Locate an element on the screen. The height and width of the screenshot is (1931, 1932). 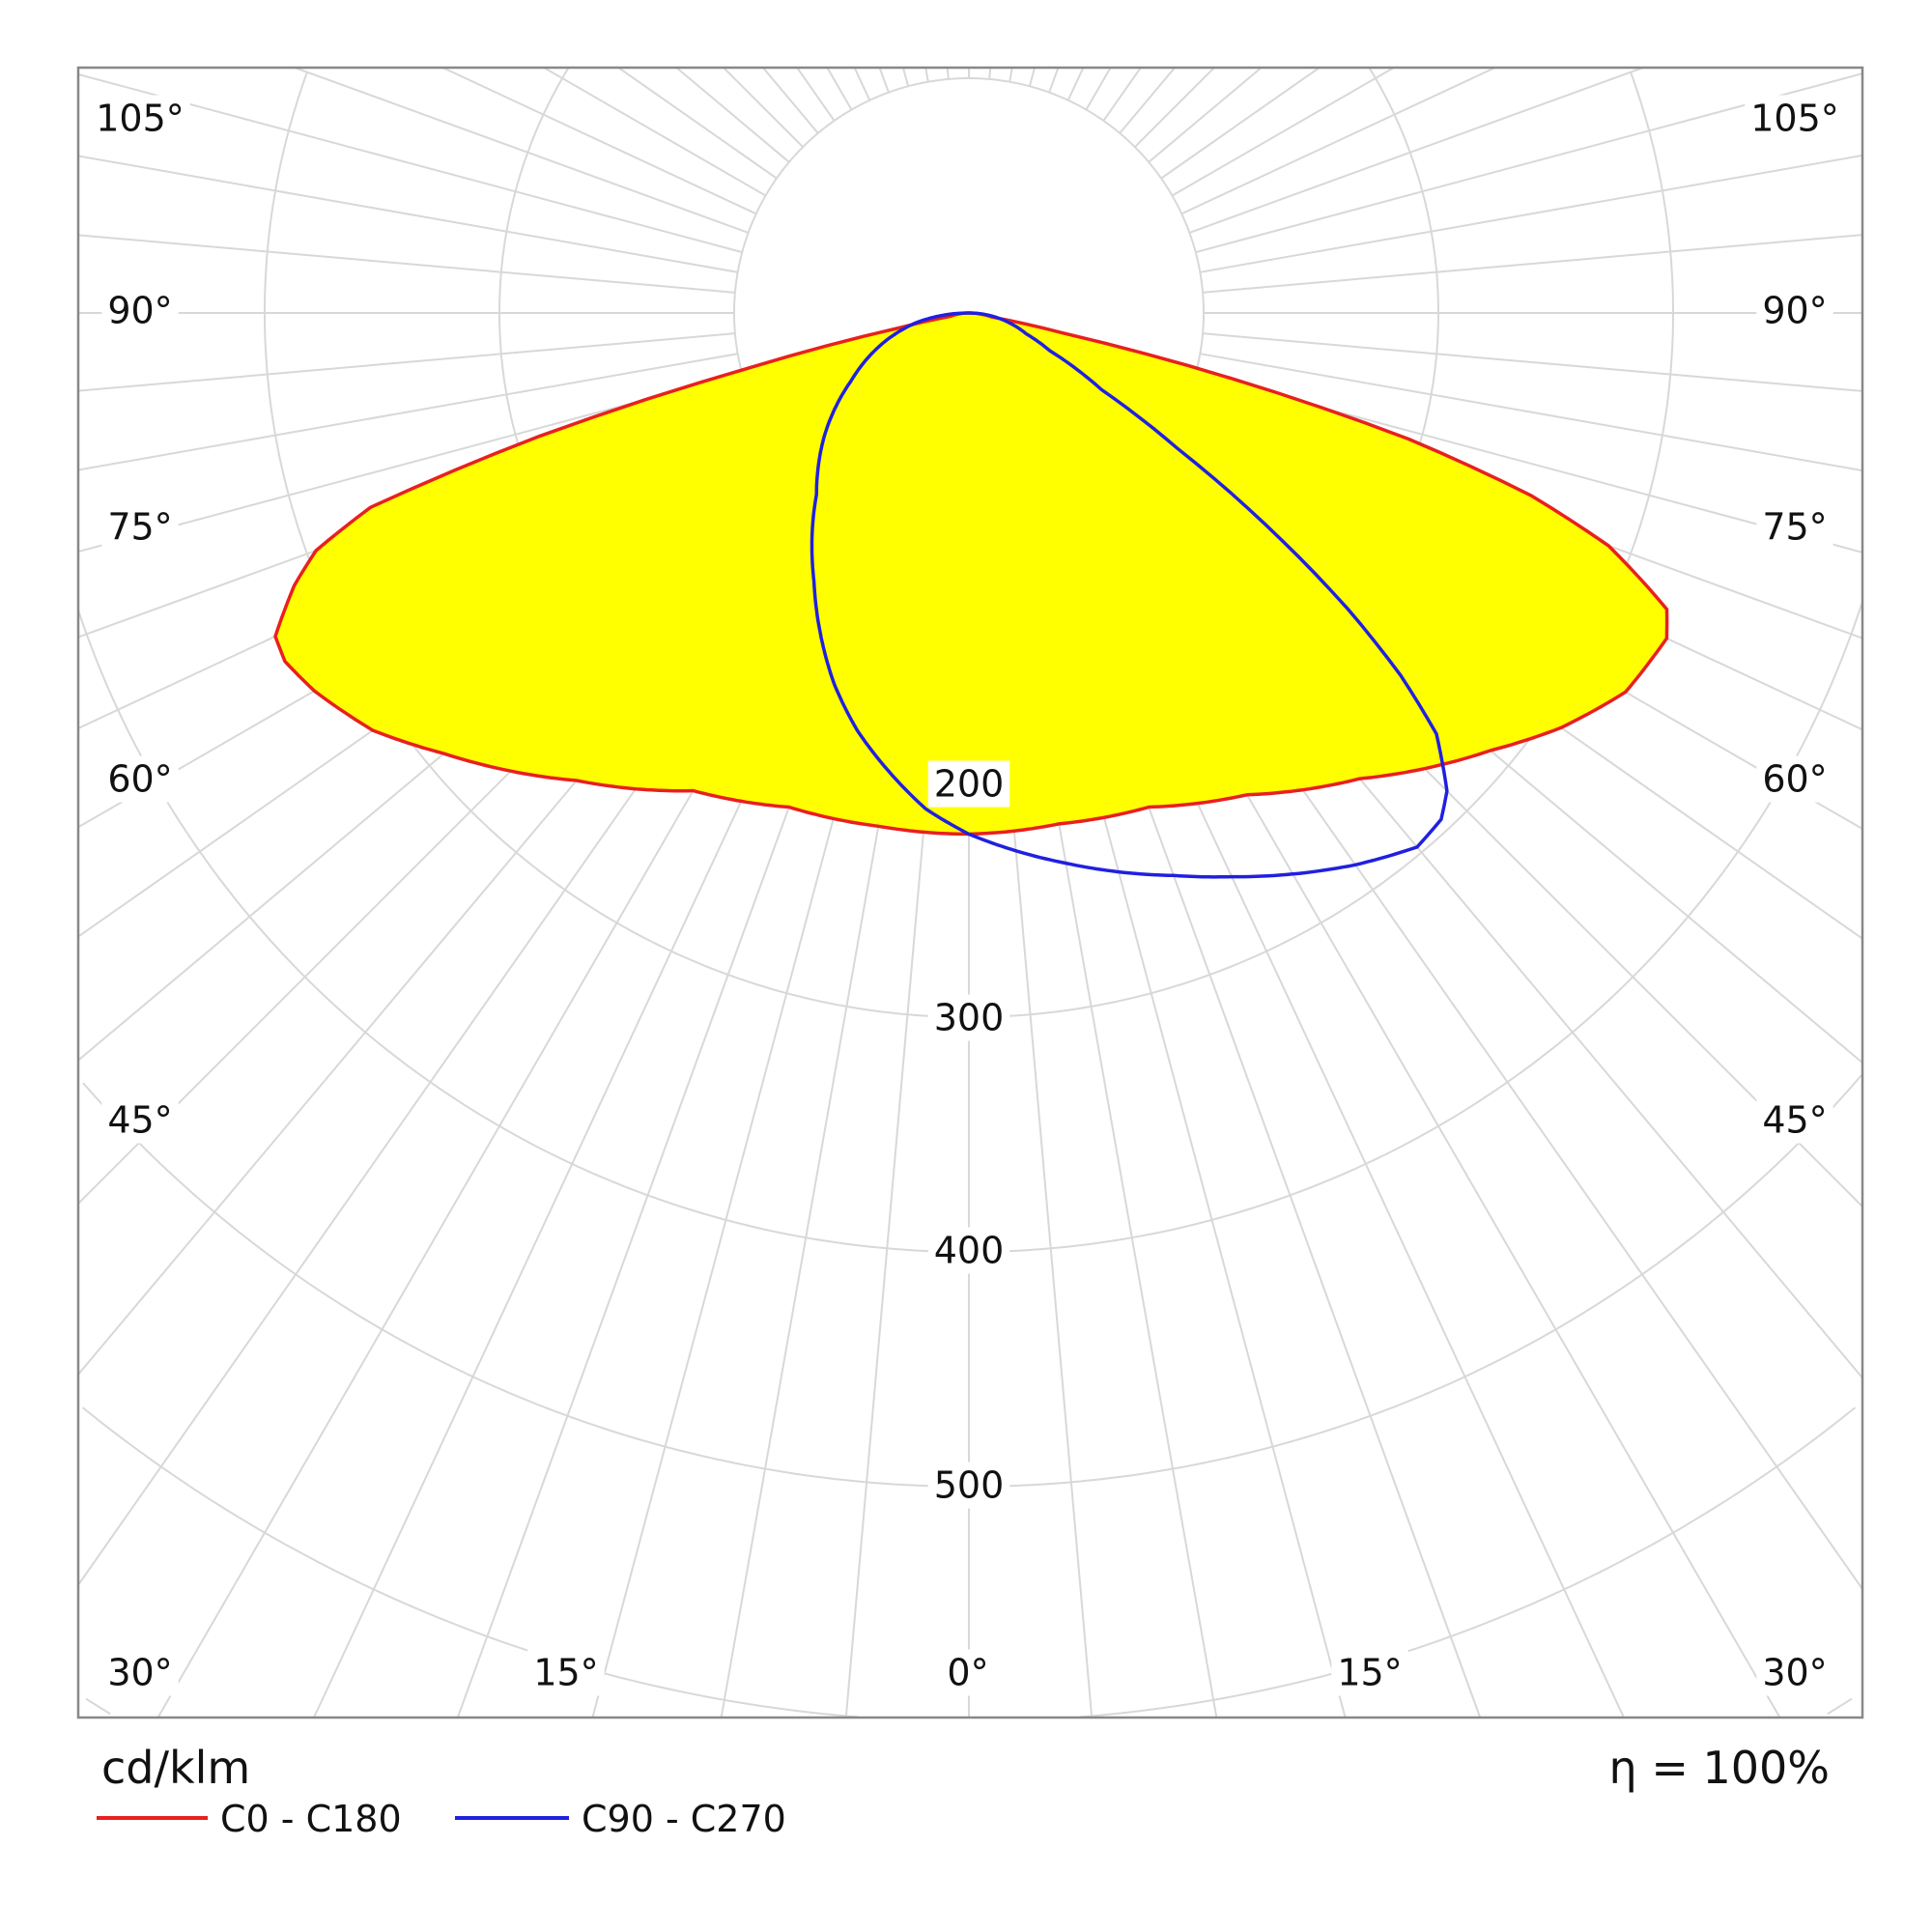
angle-label-right: 90° is located at coordinates (1794, 311).